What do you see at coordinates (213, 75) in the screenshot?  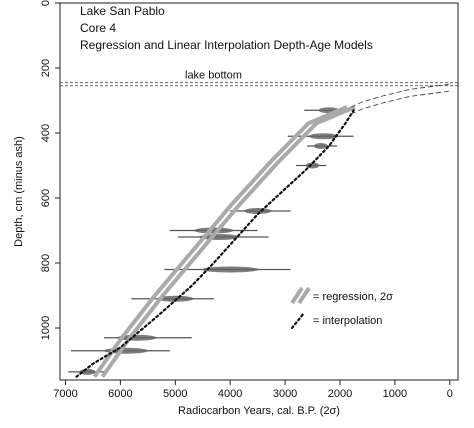 I see `lake-bottom-label: lake bottom` at bounding box center [213, 75].